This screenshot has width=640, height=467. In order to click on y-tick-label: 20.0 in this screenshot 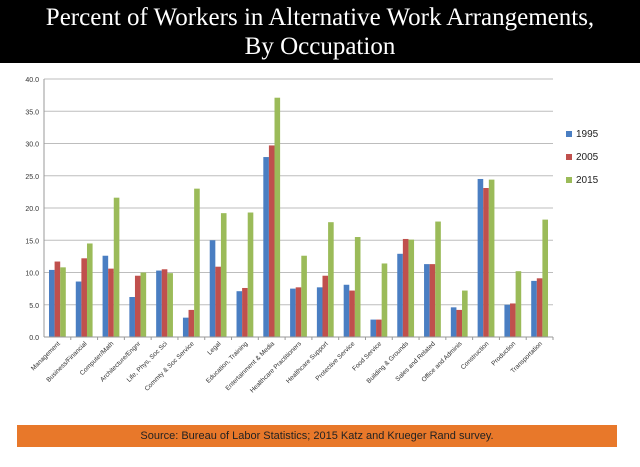, I will do `click(32, 209)`.